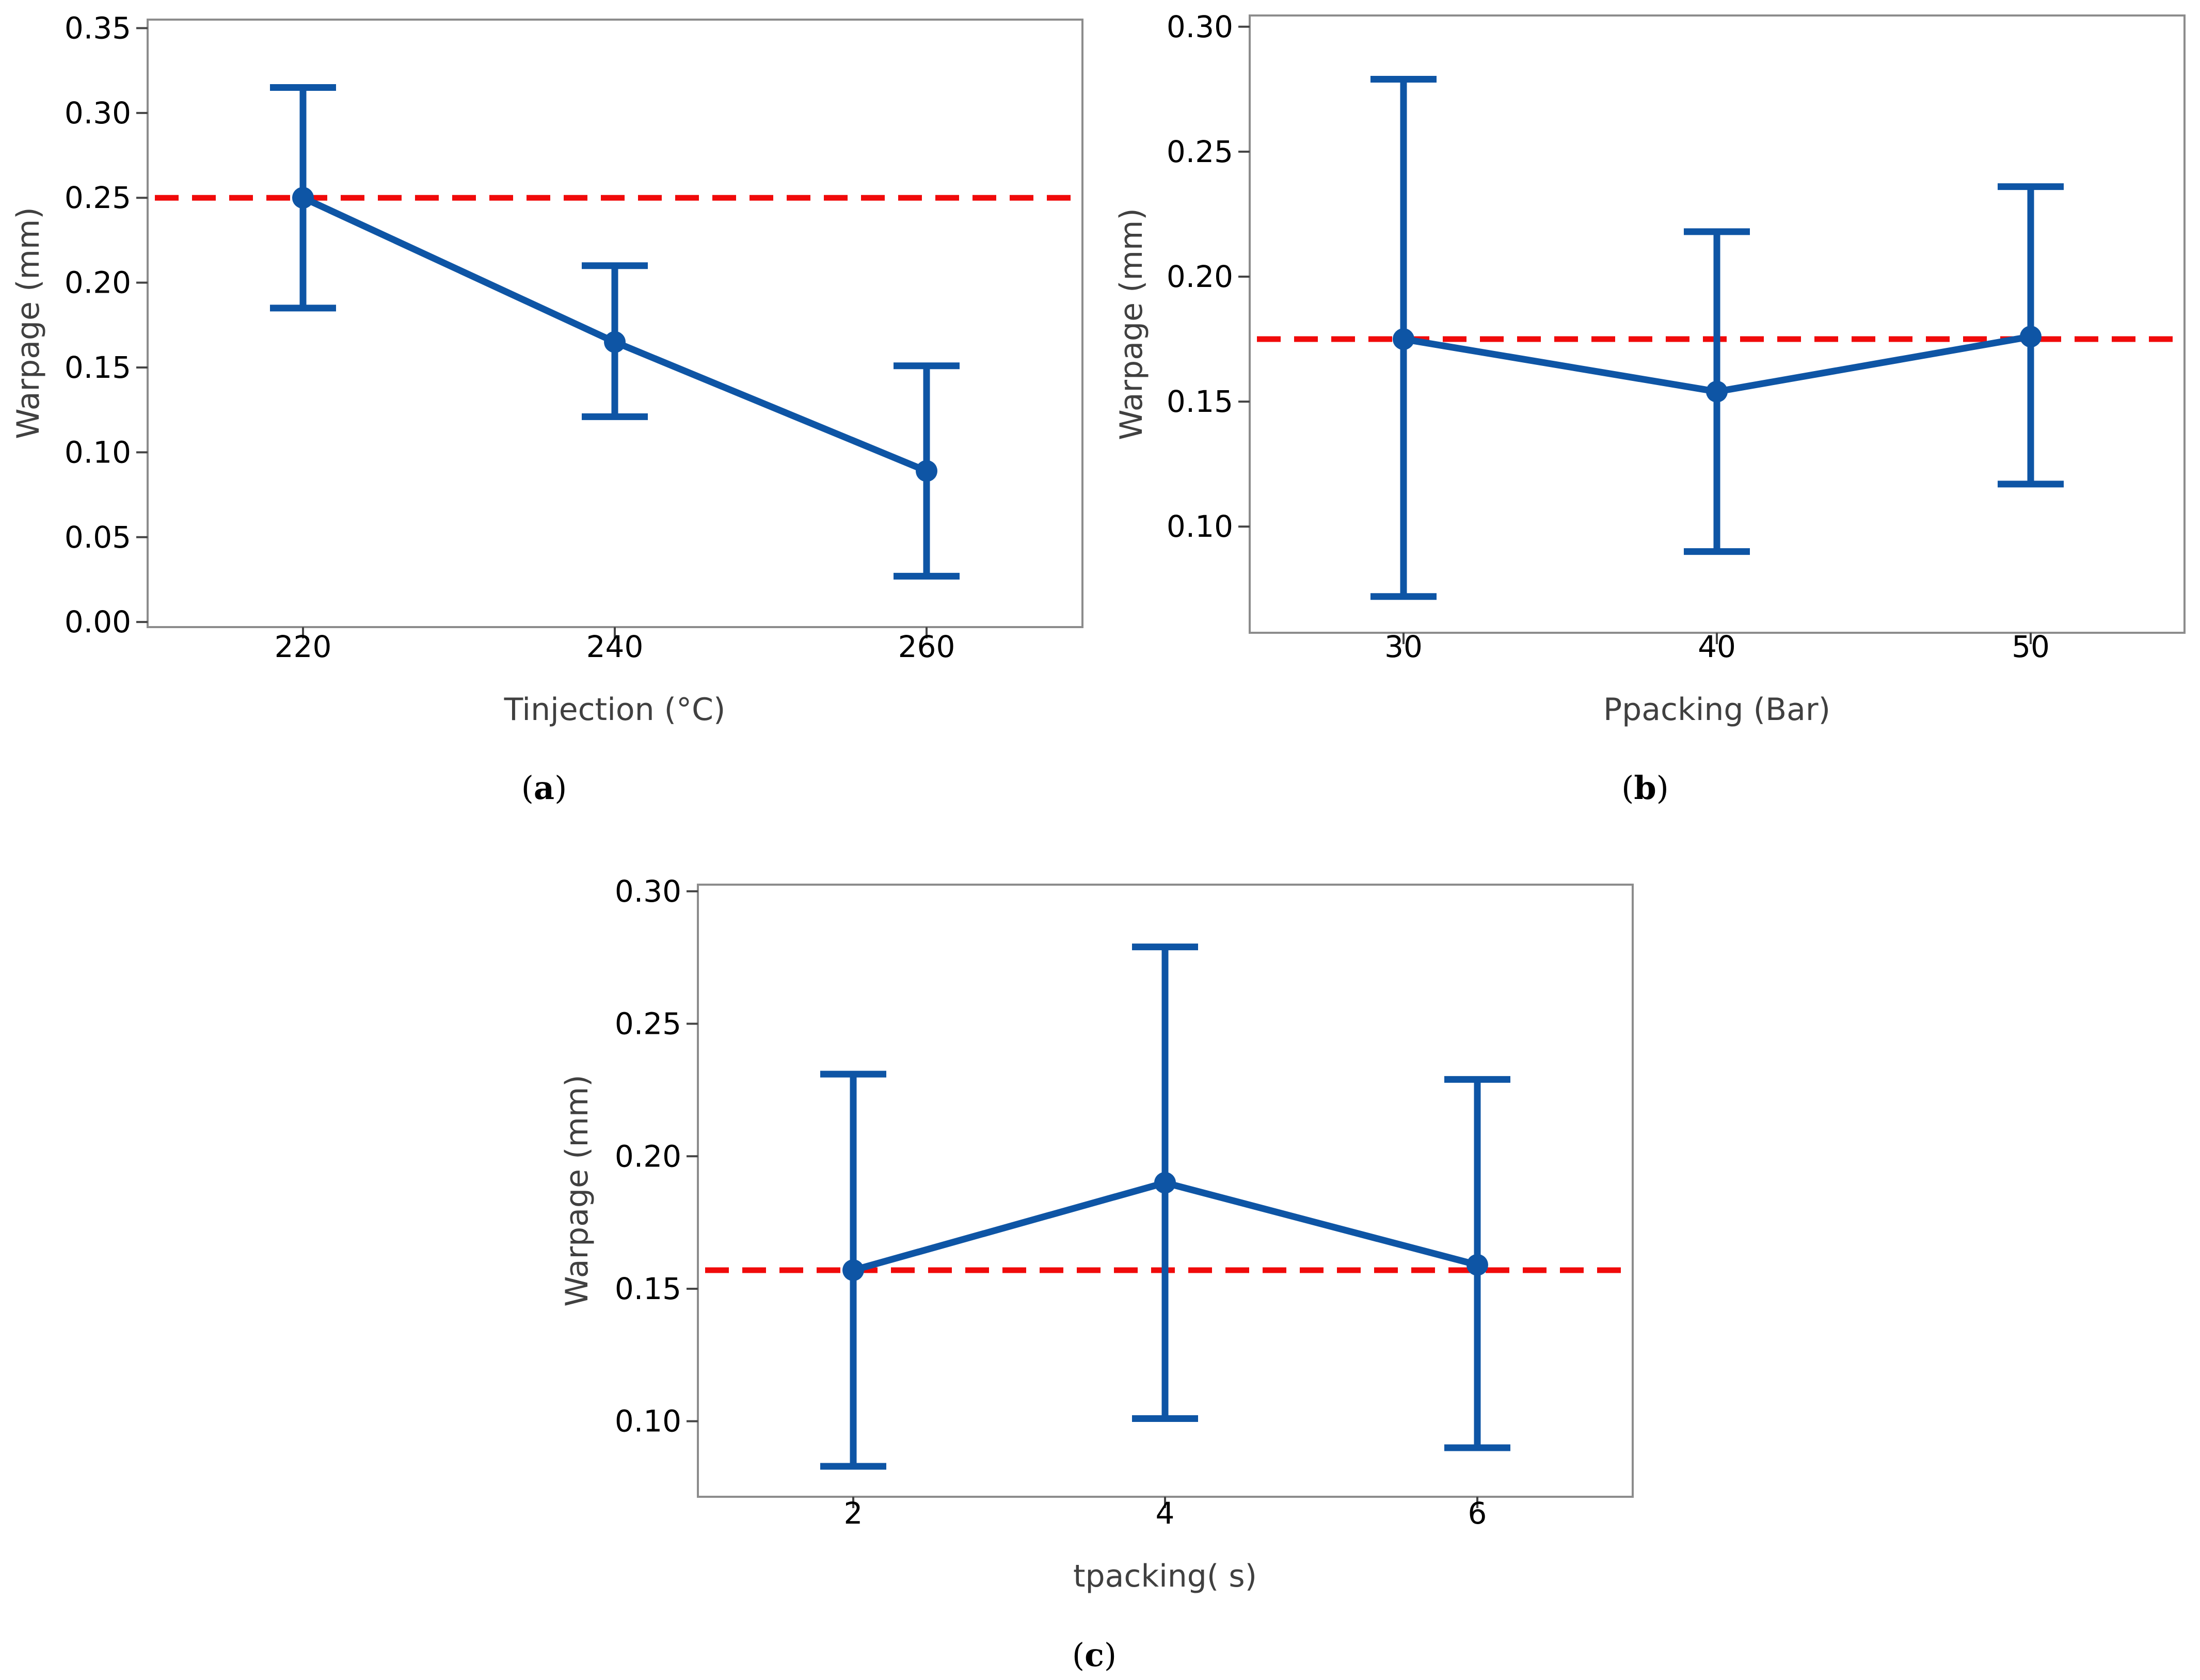 This screenshot has width=2200, height=1680. What do you see at coordinates (1200, 276) in the screenshot?
I see `y-tick-label-b: 0.20` at bounding box center [1200, 276].